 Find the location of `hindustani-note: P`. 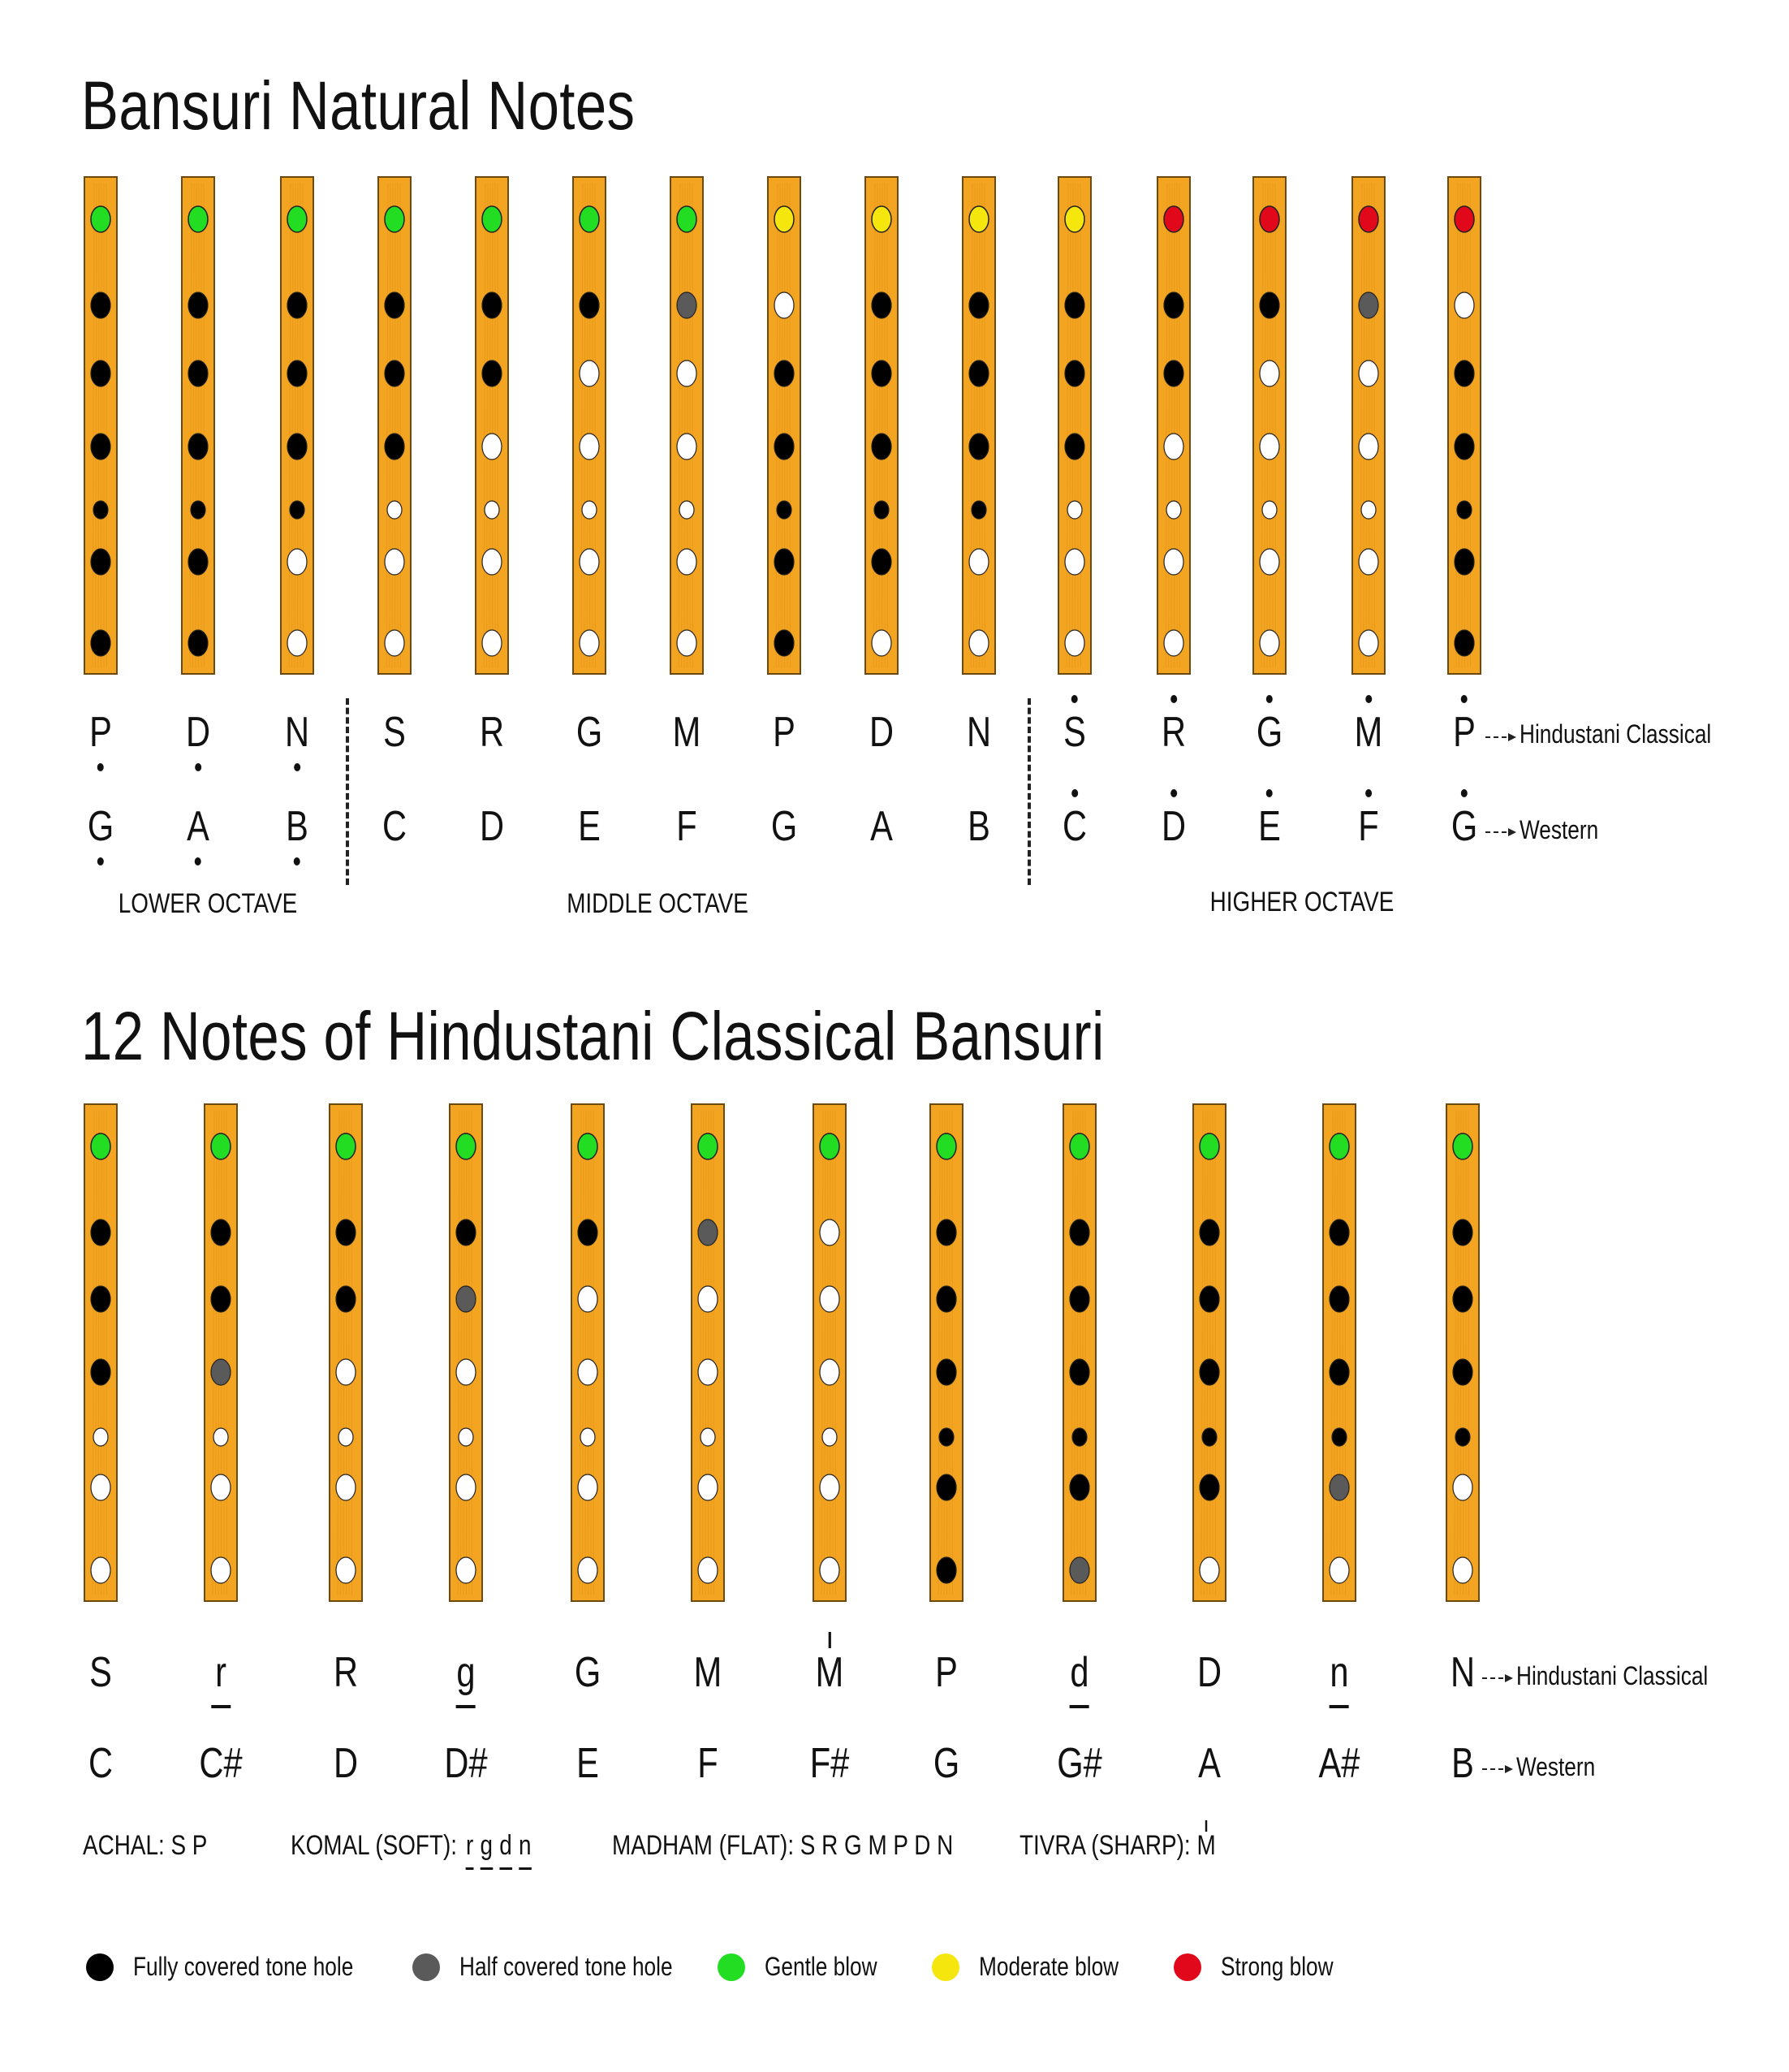

hindustani-note: P is located at coordinates (100, 740).